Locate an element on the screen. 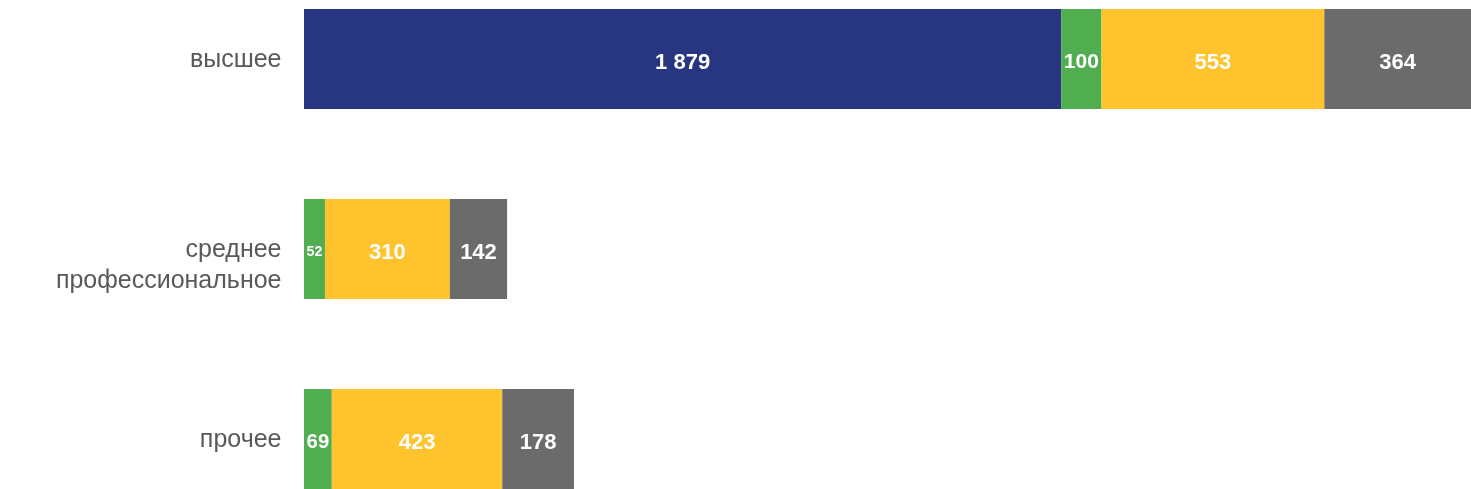 The height and width of the screenshot is (489, 1471). data-label: 553 is located at coordinates (1213, 61).